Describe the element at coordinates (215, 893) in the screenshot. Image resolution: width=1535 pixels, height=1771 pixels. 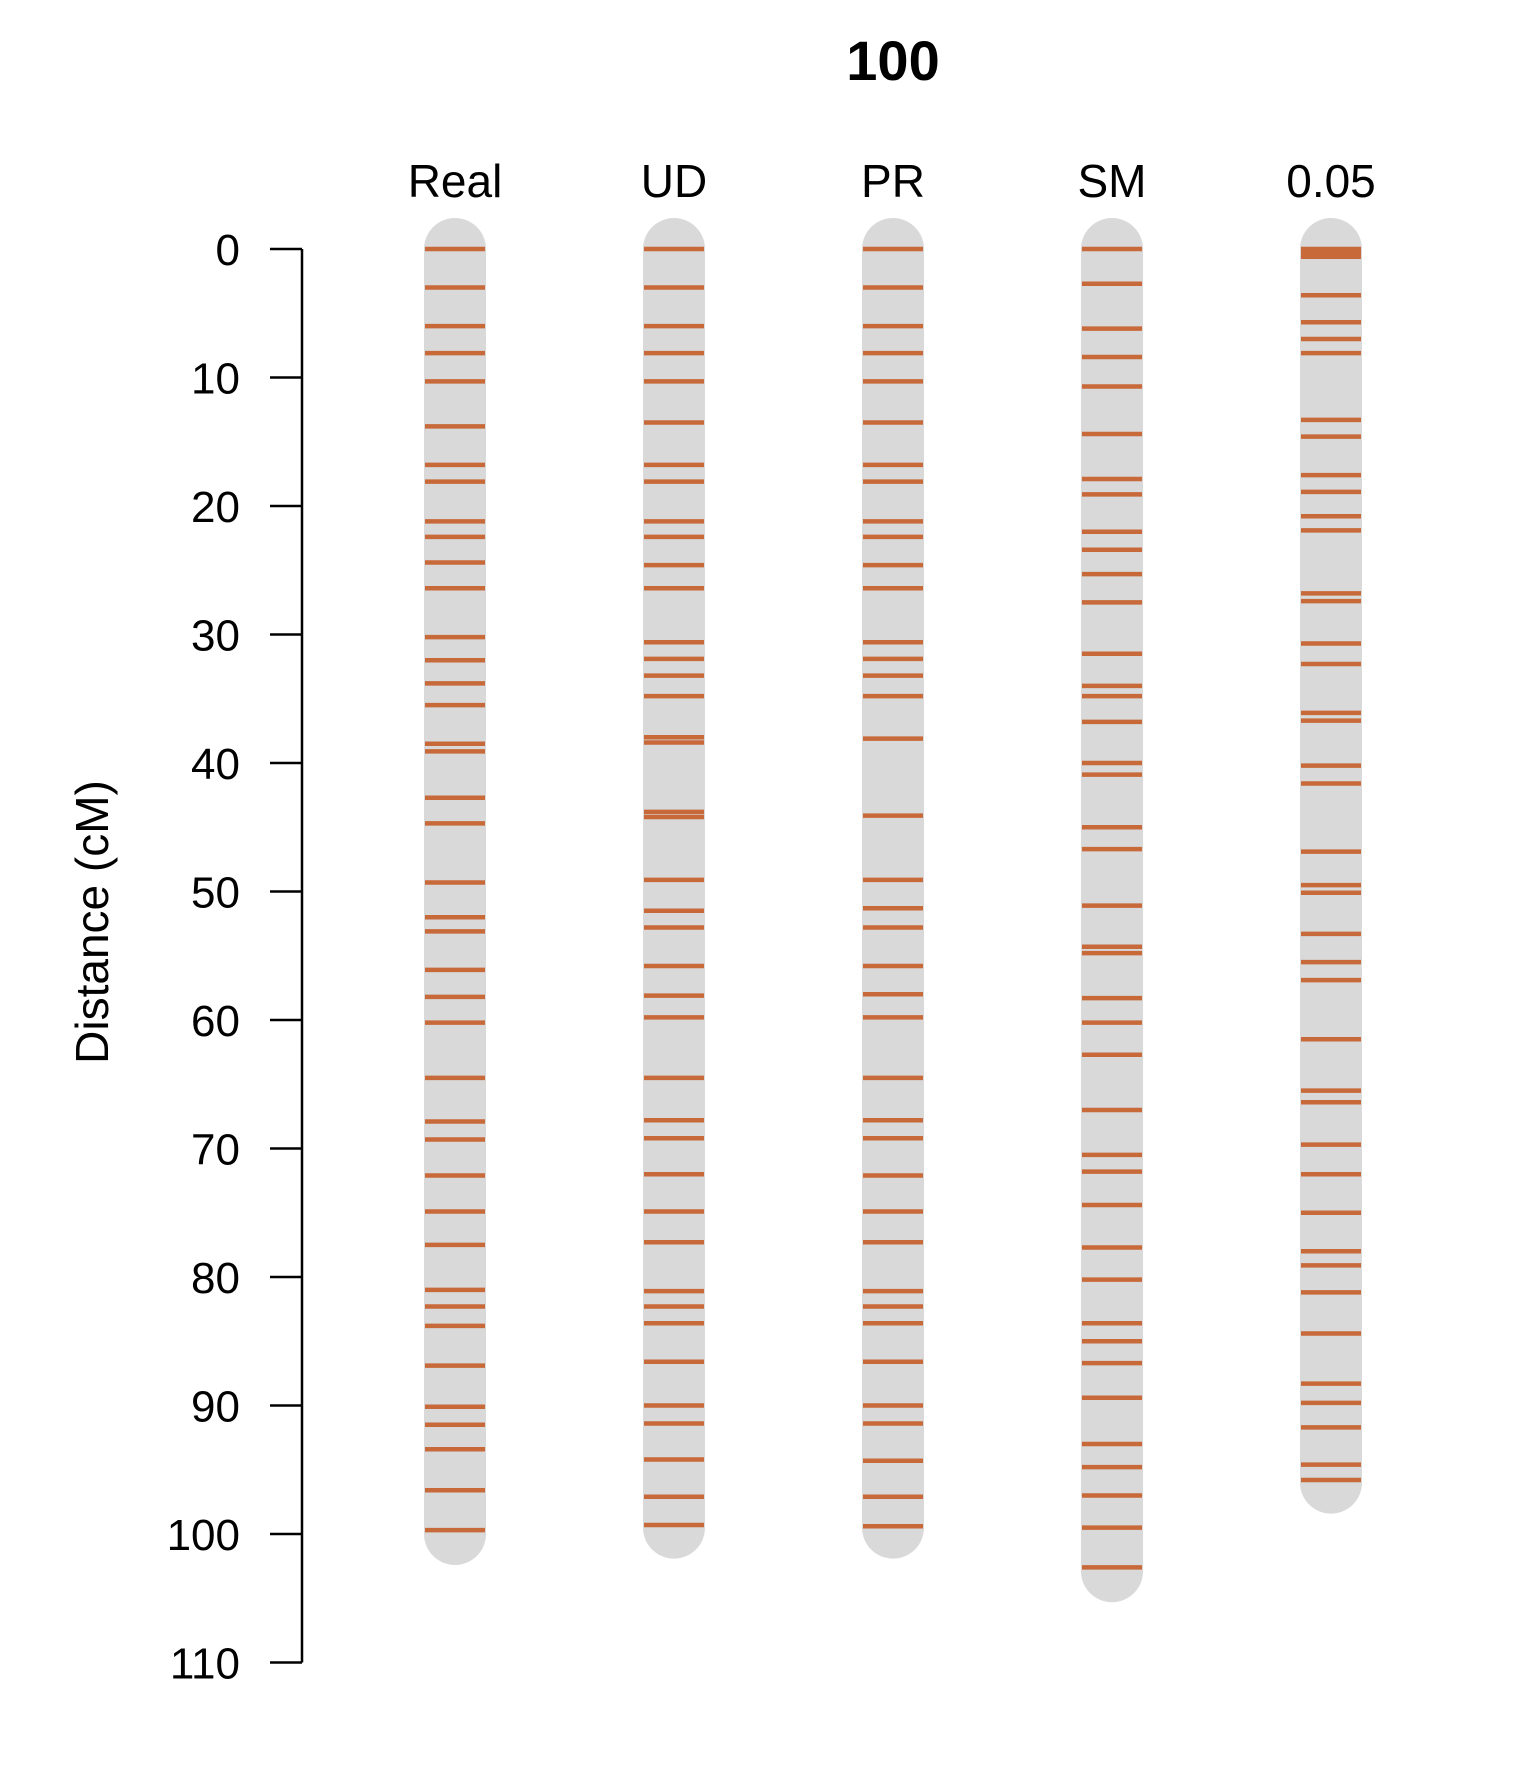
I see `y-tick-label: 50` at that location.